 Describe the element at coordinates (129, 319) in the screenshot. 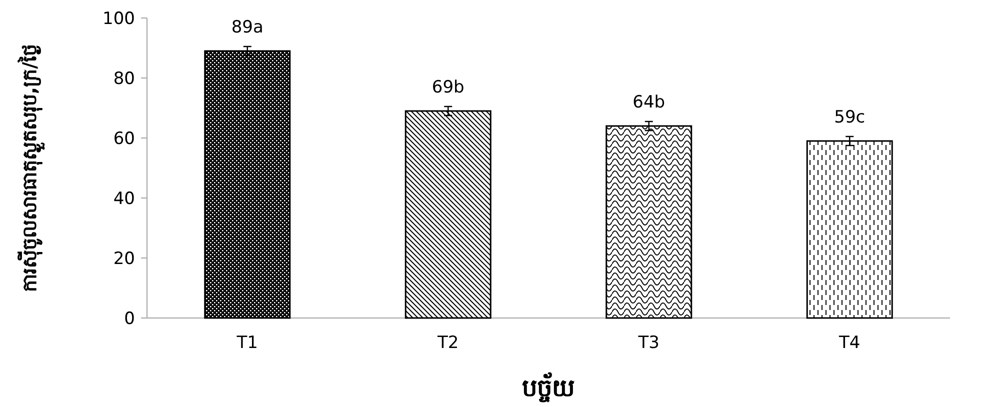

I see `y-tick-label: 0` at that location.